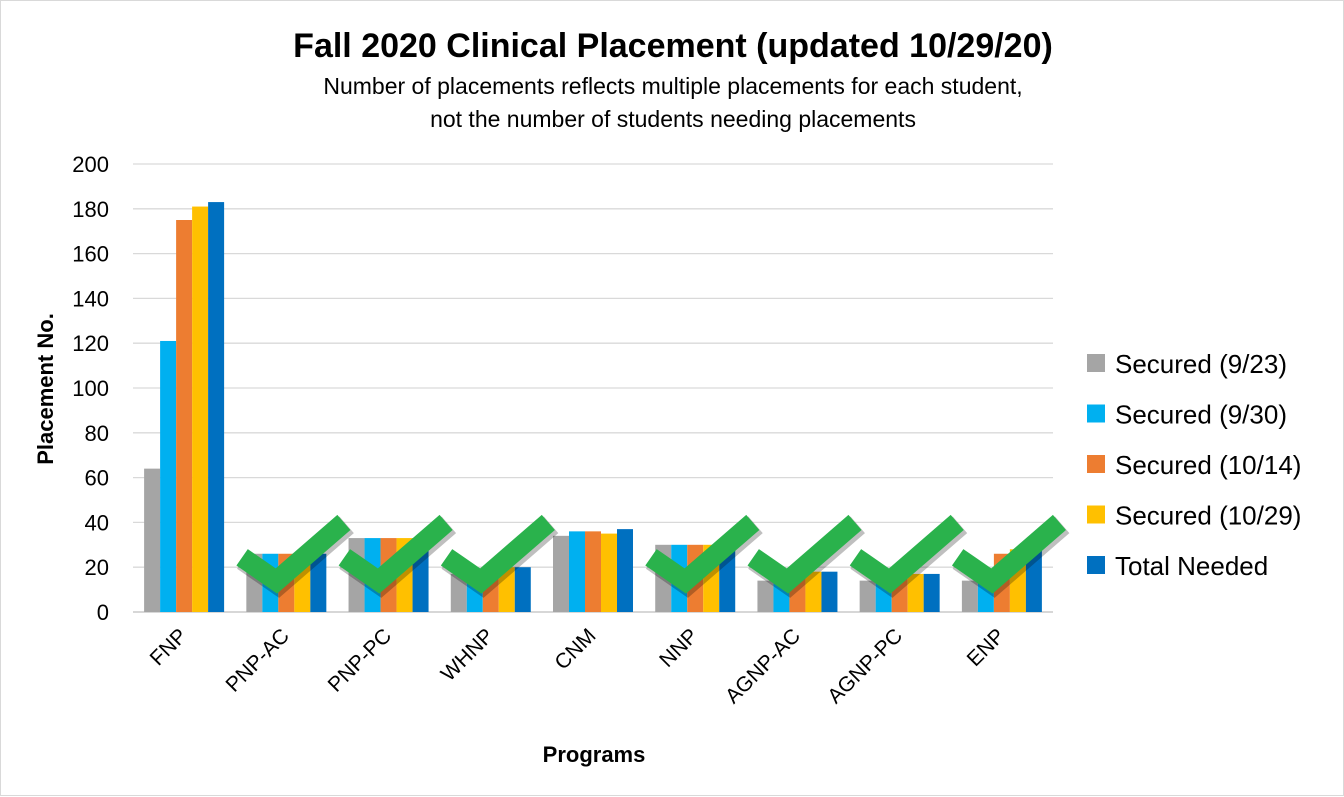 The width and height of the screenshot is (1344, 797). What do you see at coordinates (594, 754) in the screenshot?
I see `x-axis-title: Programs` at bounding box center [594, 754].